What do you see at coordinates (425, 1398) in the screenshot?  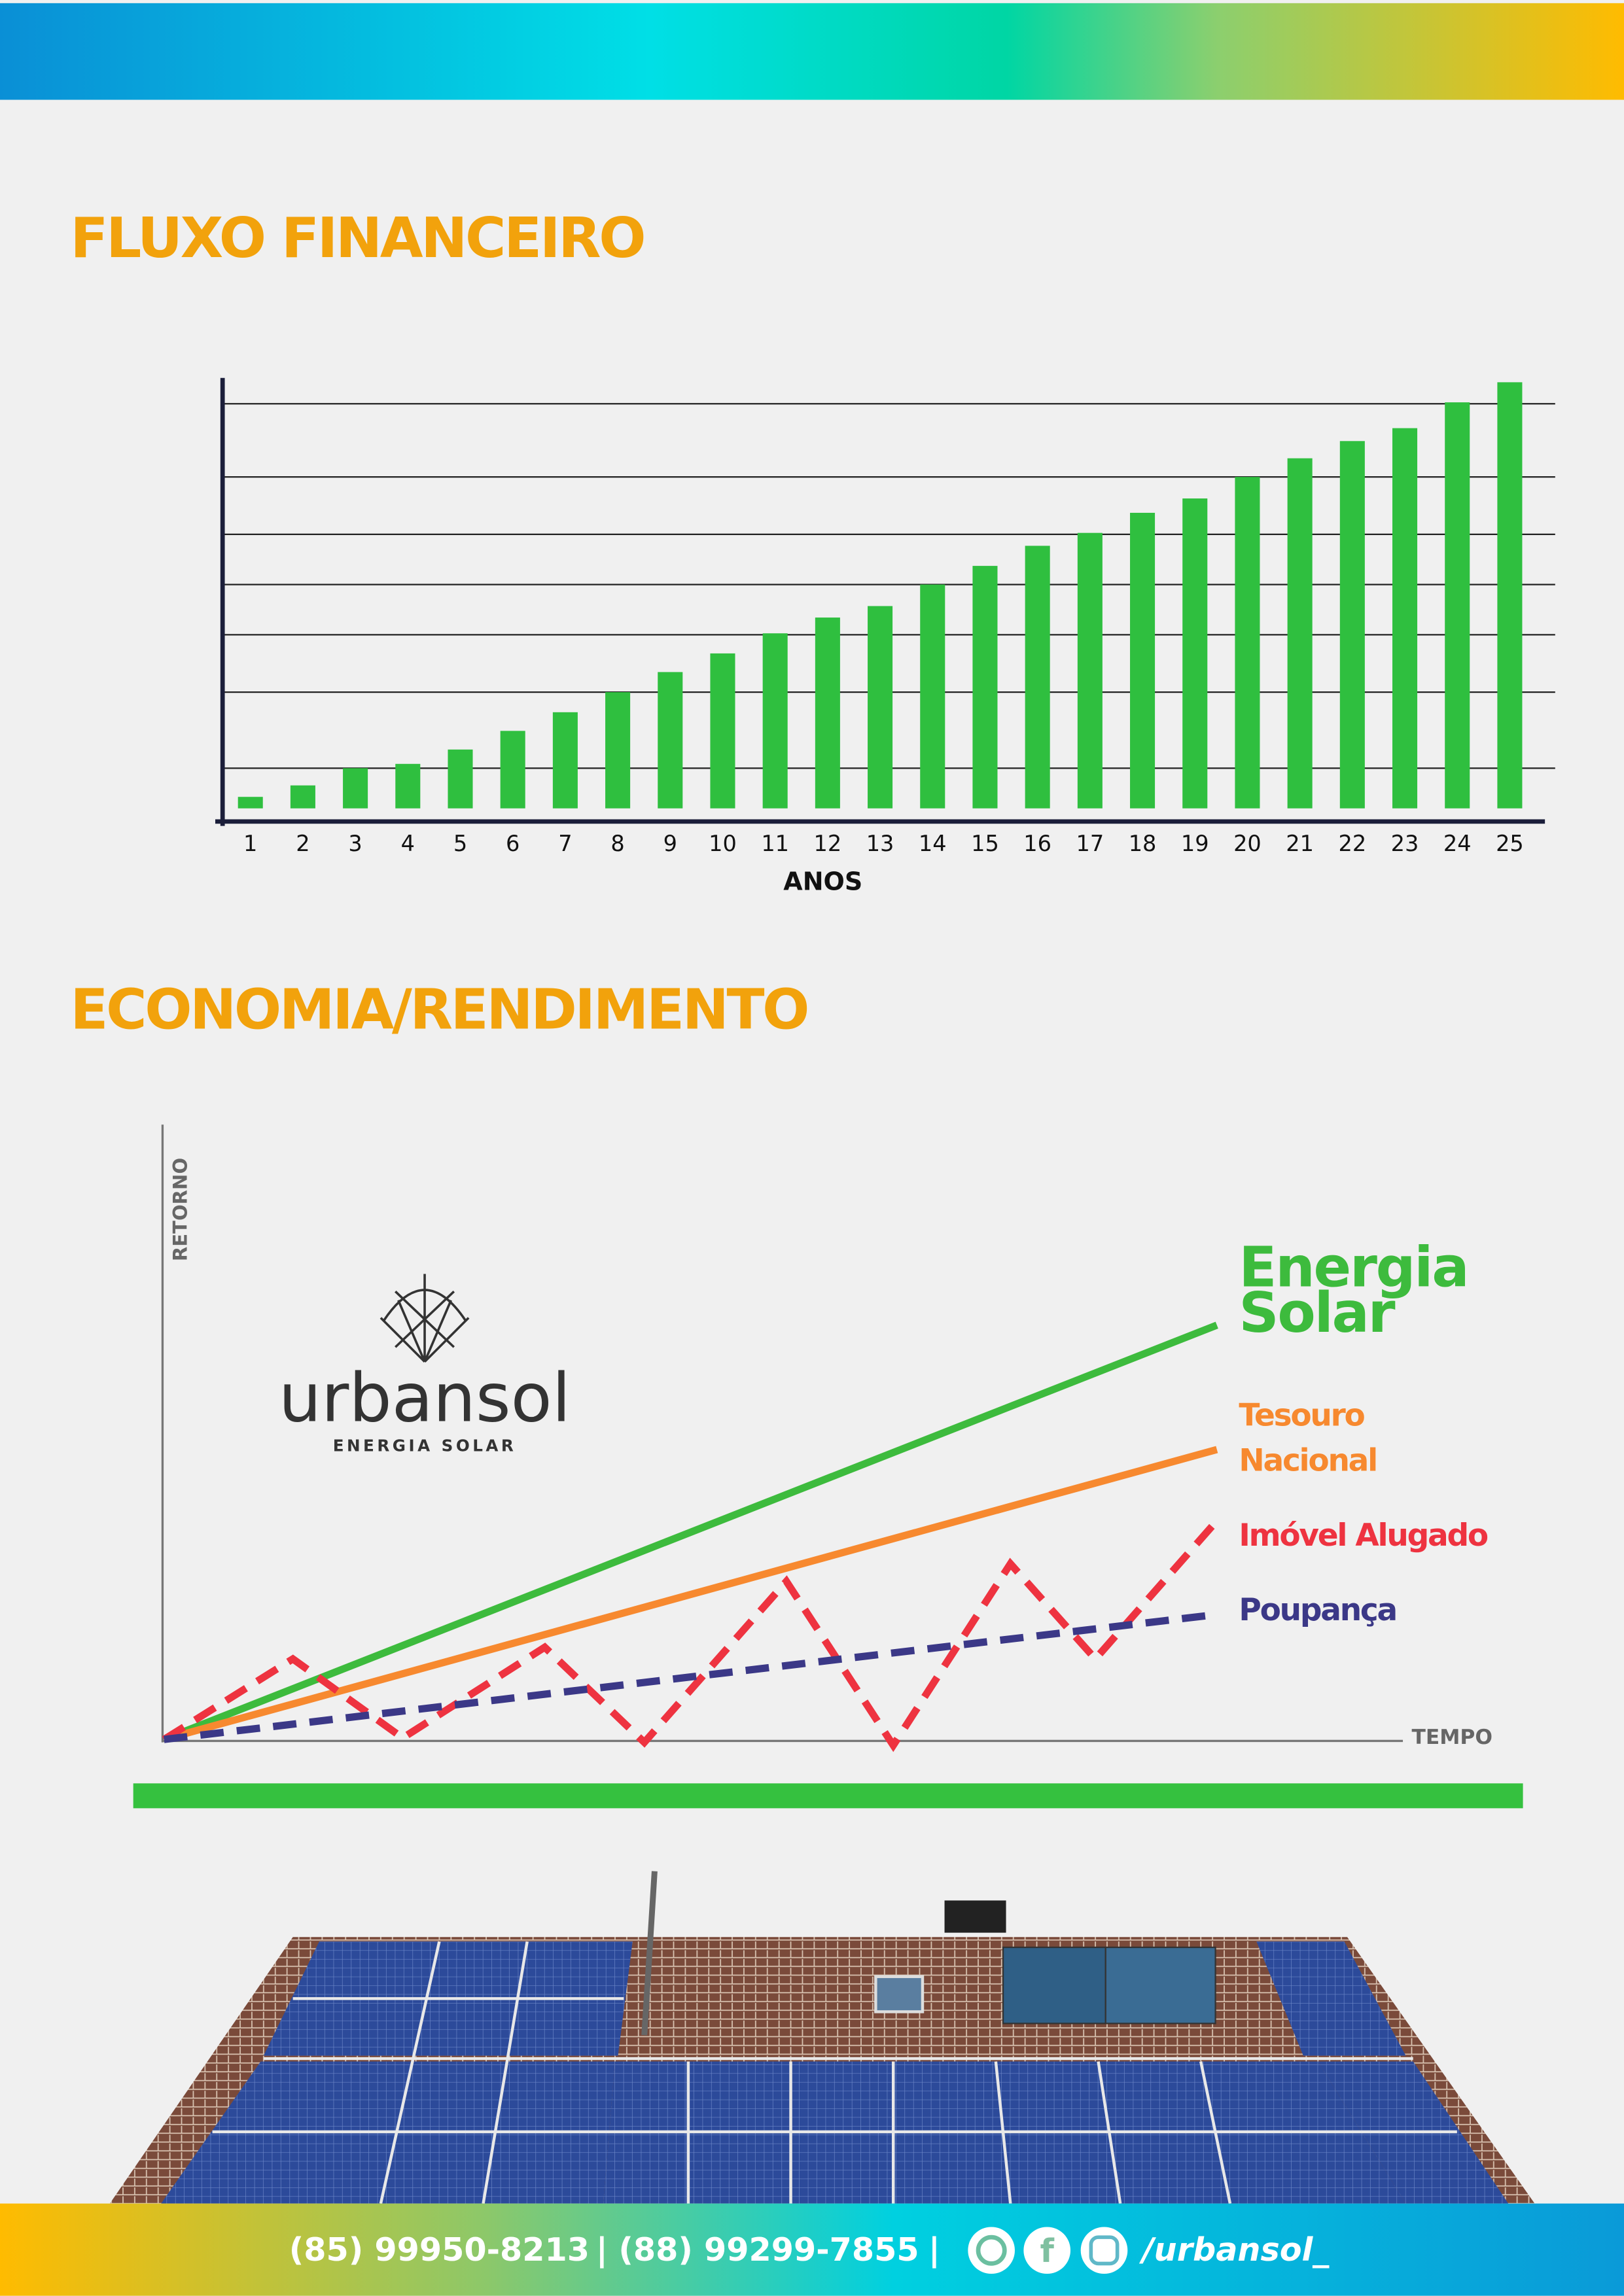 I see `logo-text: urbansol` at bounding box center [425, 1398].